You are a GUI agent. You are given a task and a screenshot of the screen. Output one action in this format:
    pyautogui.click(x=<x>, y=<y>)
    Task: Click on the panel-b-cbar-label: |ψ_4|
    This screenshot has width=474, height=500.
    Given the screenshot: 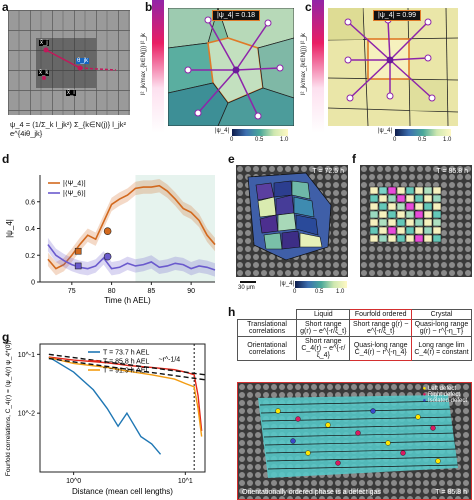 What is the action you would take?
    pyautogui.click(x=222, y=131)
    